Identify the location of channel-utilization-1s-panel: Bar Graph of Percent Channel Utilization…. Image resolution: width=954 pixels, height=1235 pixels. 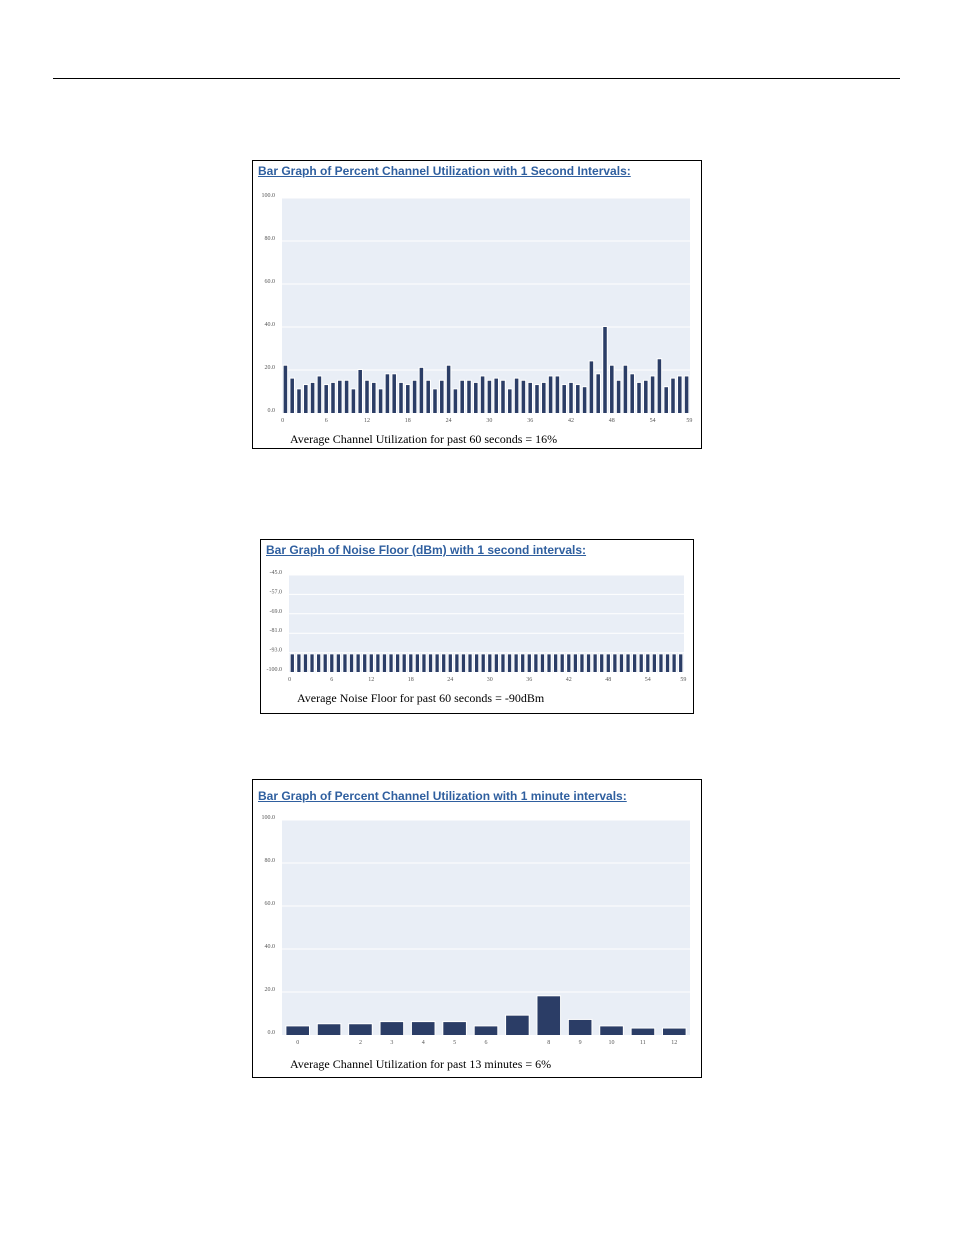
(477, 304).